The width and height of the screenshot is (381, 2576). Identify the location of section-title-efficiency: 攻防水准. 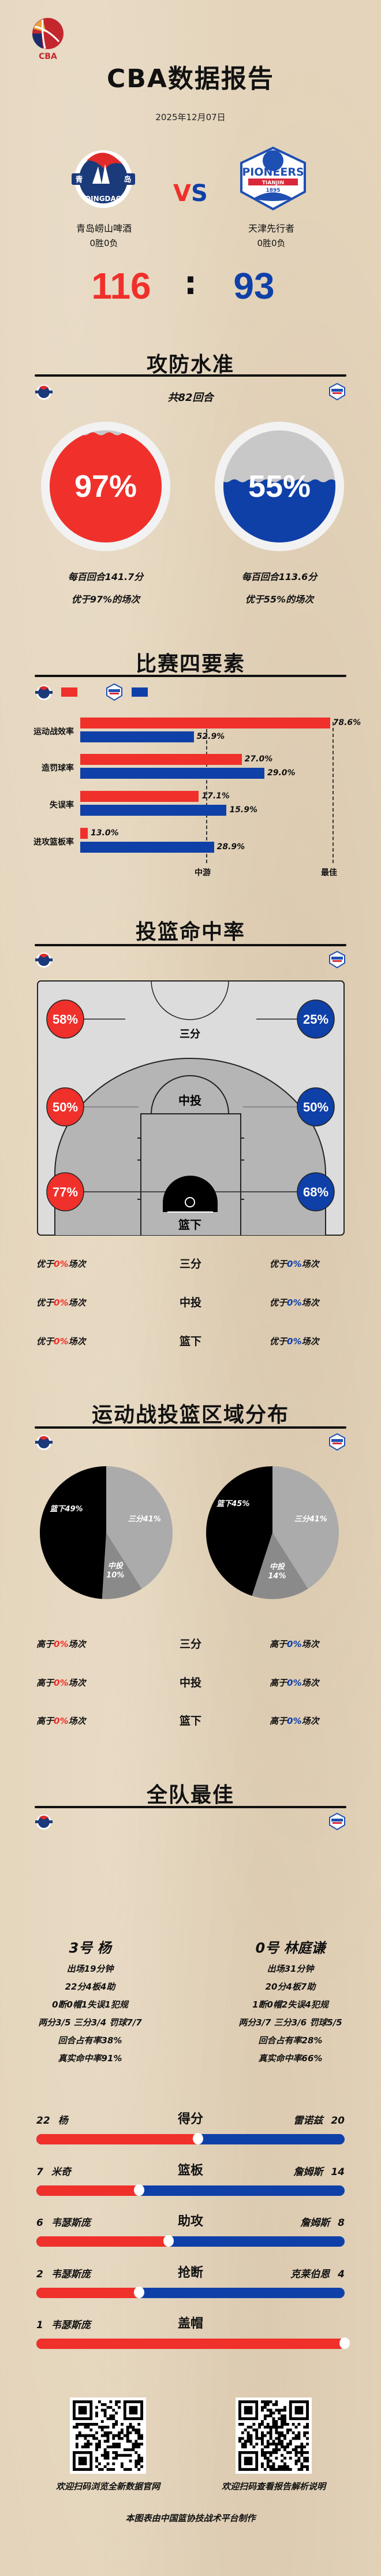
(190, 365).